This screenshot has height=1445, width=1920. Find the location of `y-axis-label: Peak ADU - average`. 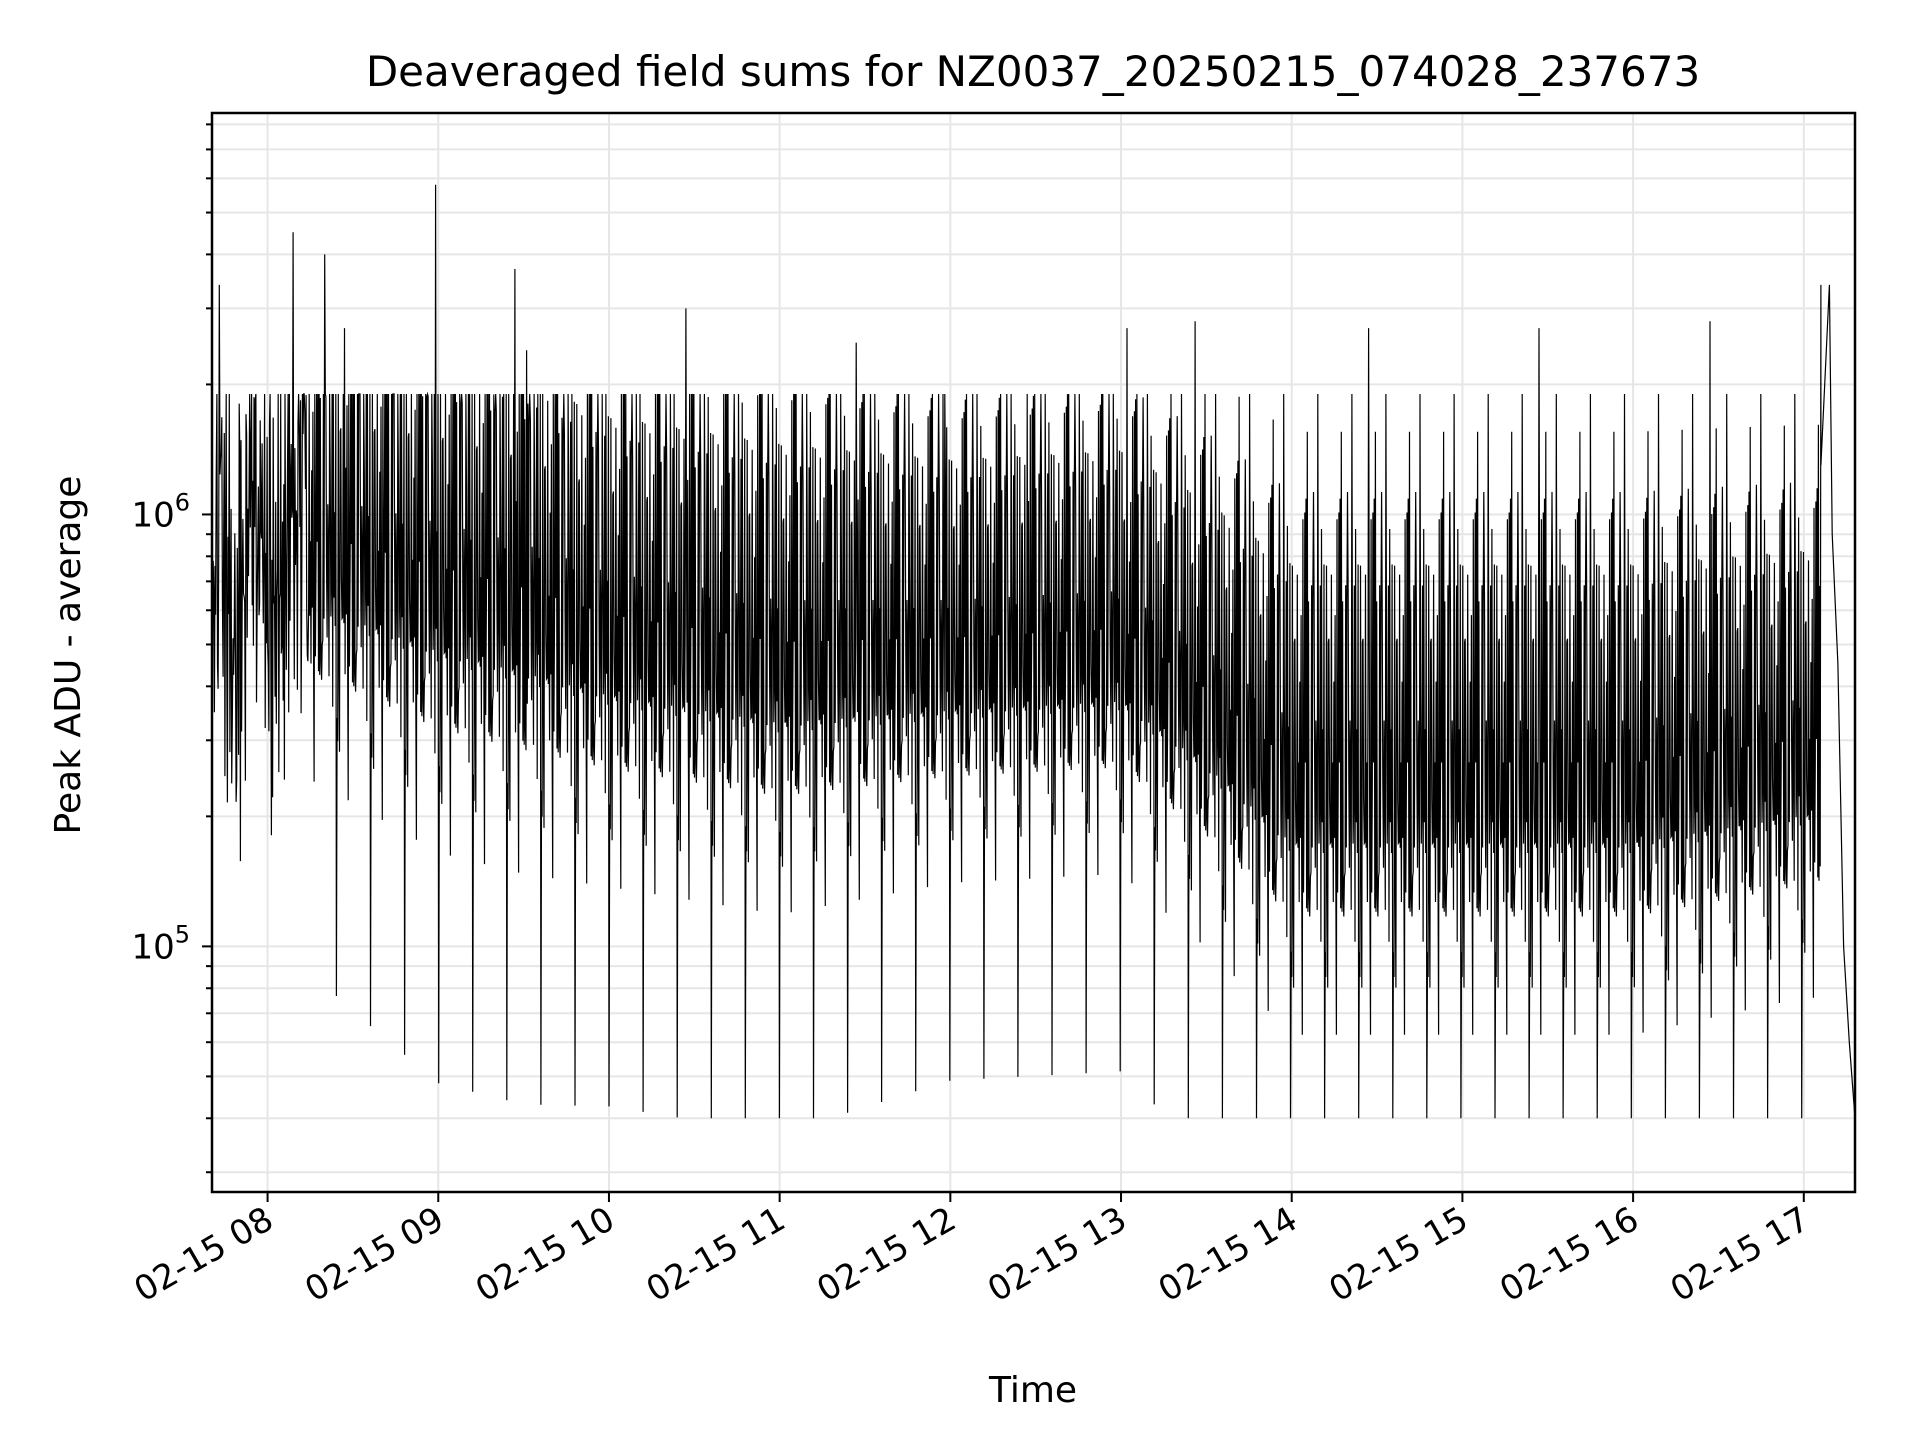

y-axis-label: Peak ADU - average is located at coordinates (68, 655).